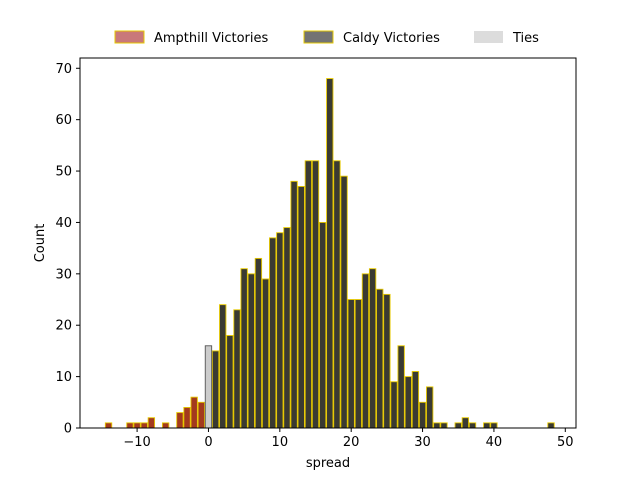  Describe the element at coordinates (129, 37) in the screenshot. I see `legend-swatch-ampthill` at that location.